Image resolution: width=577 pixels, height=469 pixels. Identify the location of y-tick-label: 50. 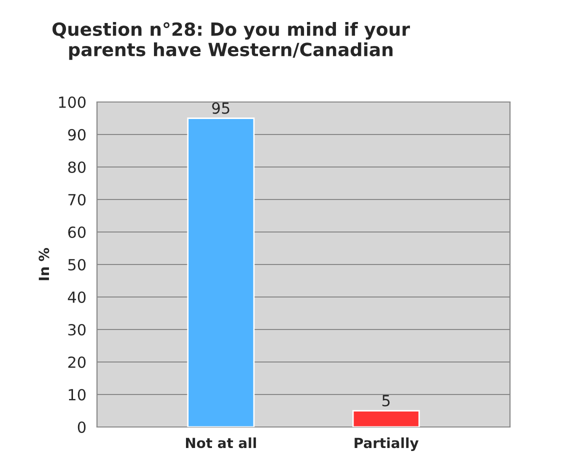
(77, 264).